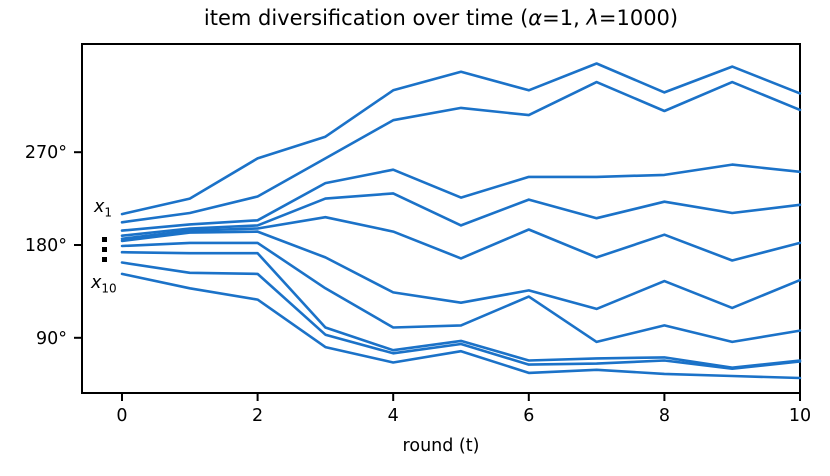 The width and height of the screenshot is (830, 476). What do you see at coordinates (366, 18) in the screenshot?
I see `chart-title-text: item diversification over time (` at bounding box center [366, 18].